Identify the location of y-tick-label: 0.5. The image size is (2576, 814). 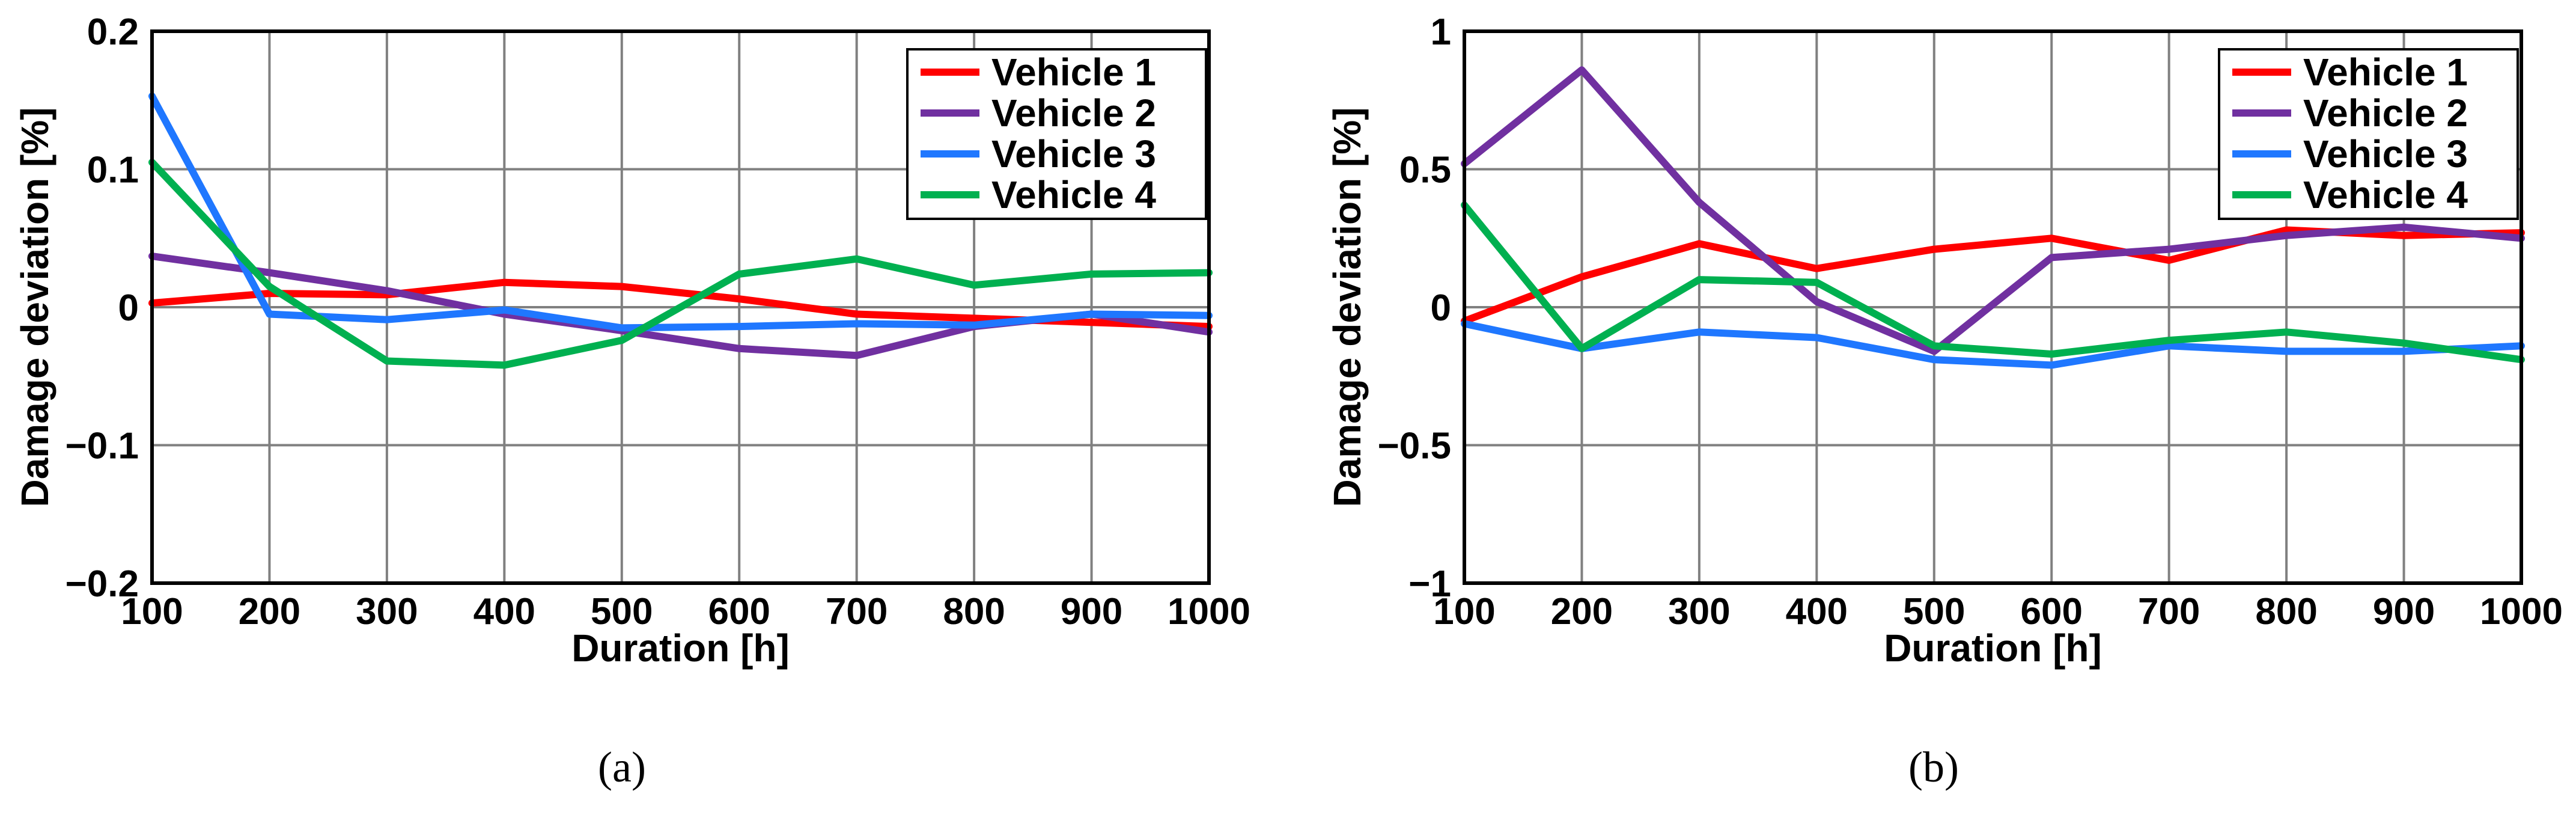
(1425, 170).